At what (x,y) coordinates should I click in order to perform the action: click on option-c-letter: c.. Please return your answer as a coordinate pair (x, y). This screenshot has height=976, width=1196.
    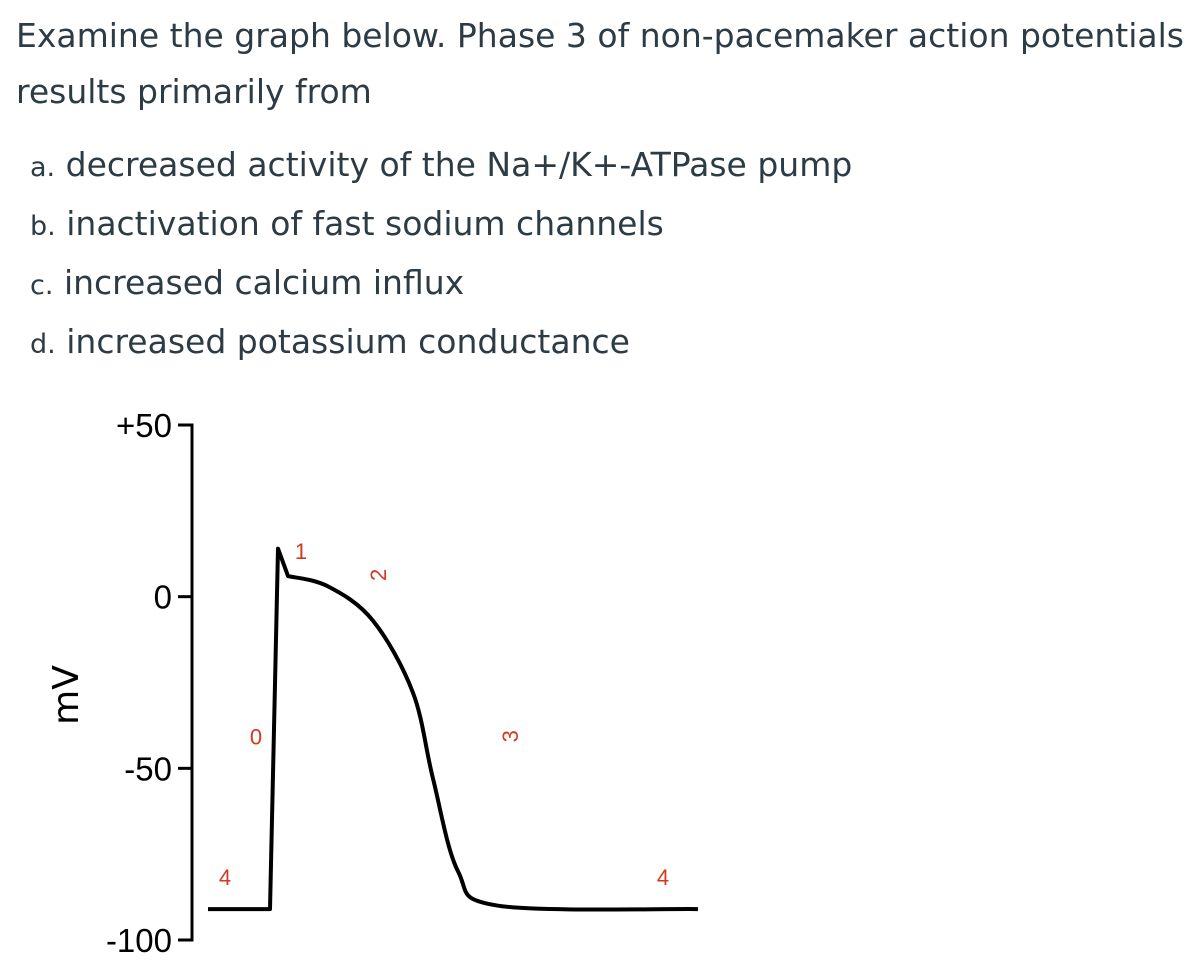
    Looking at the image, I should click on (42, 285).